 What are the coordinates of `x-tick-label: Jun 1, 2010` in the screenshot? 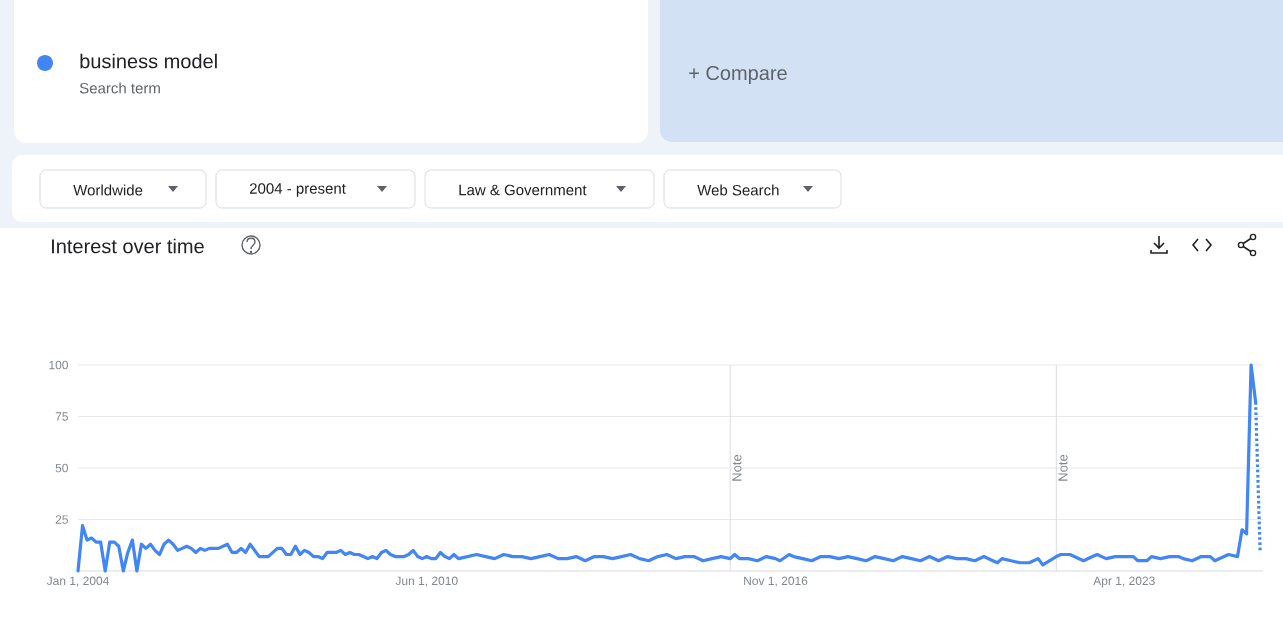 It's located at (426, 581).